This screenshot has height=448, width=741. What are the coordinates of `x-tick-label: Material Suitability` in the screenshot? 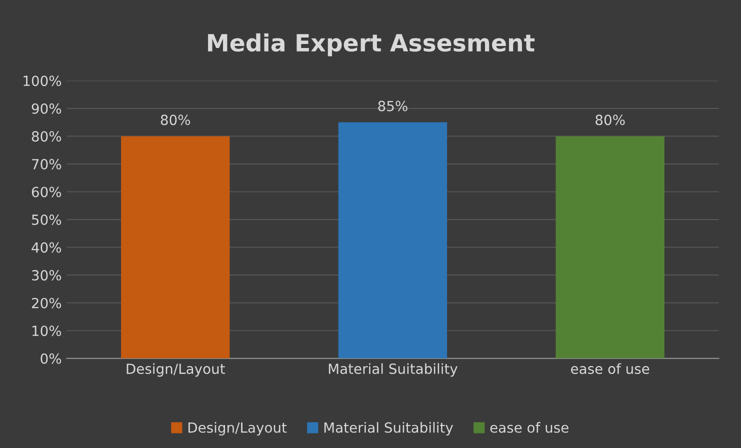 It's located at (393, 370).